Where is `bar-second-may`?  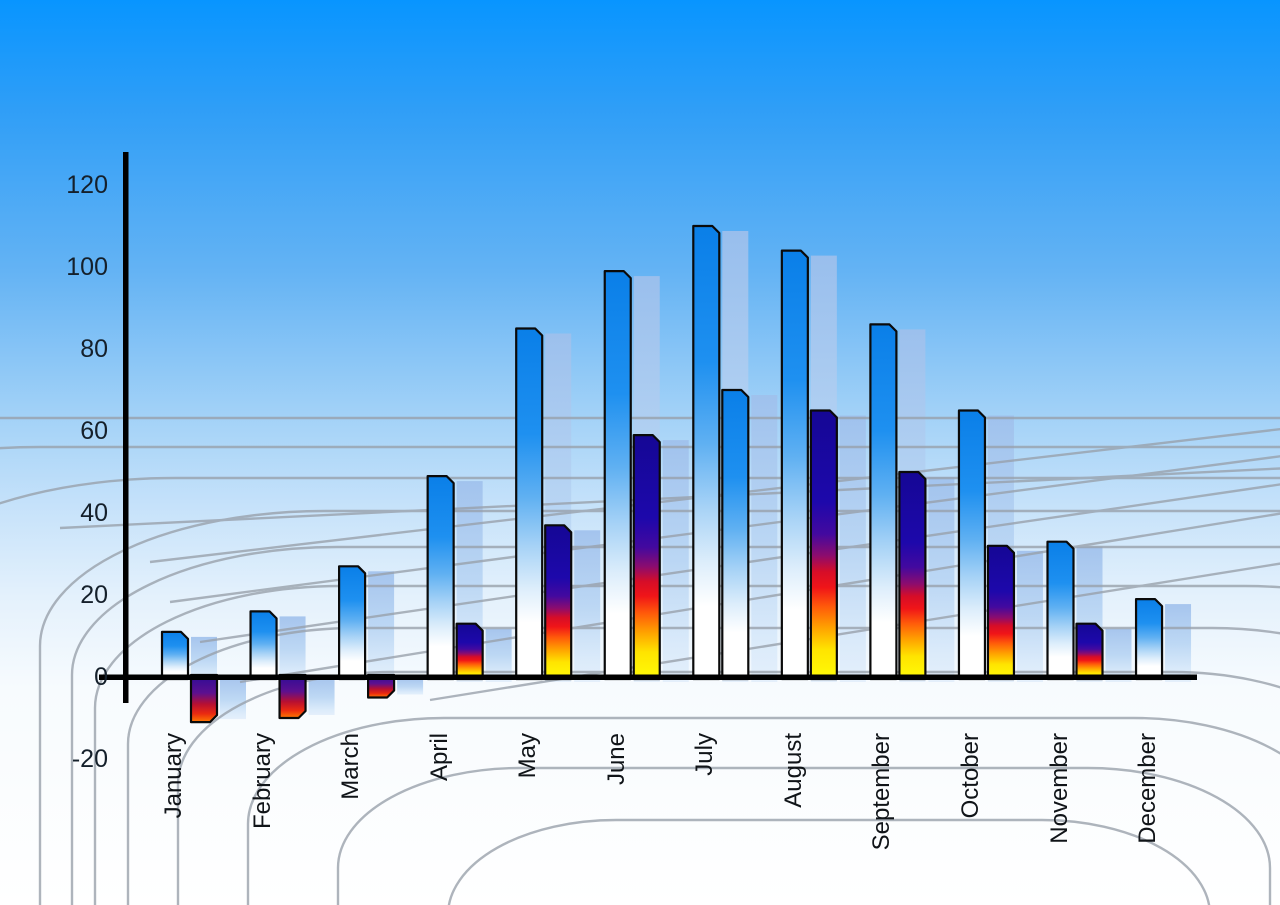 bar-second-may is located at coordinates (558, 602).